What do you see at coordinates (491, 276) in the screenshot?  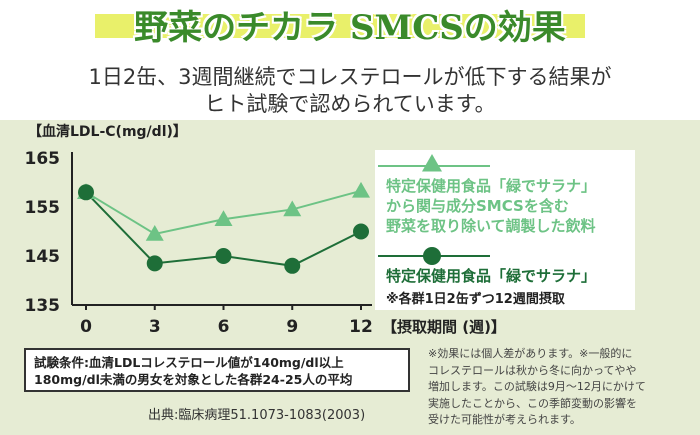 I see `legend-series-b-label: 特定保健用食品「緑でサラナ」` at bounding box center [491, 276].